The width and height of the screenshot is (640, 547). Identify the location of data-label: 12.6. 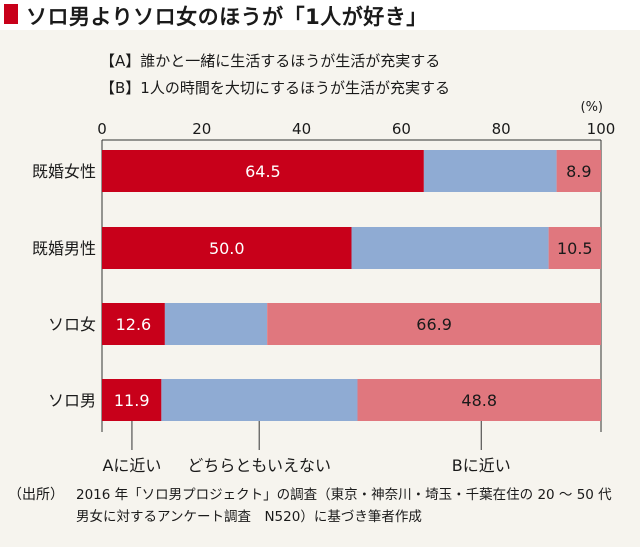
(134, 324).